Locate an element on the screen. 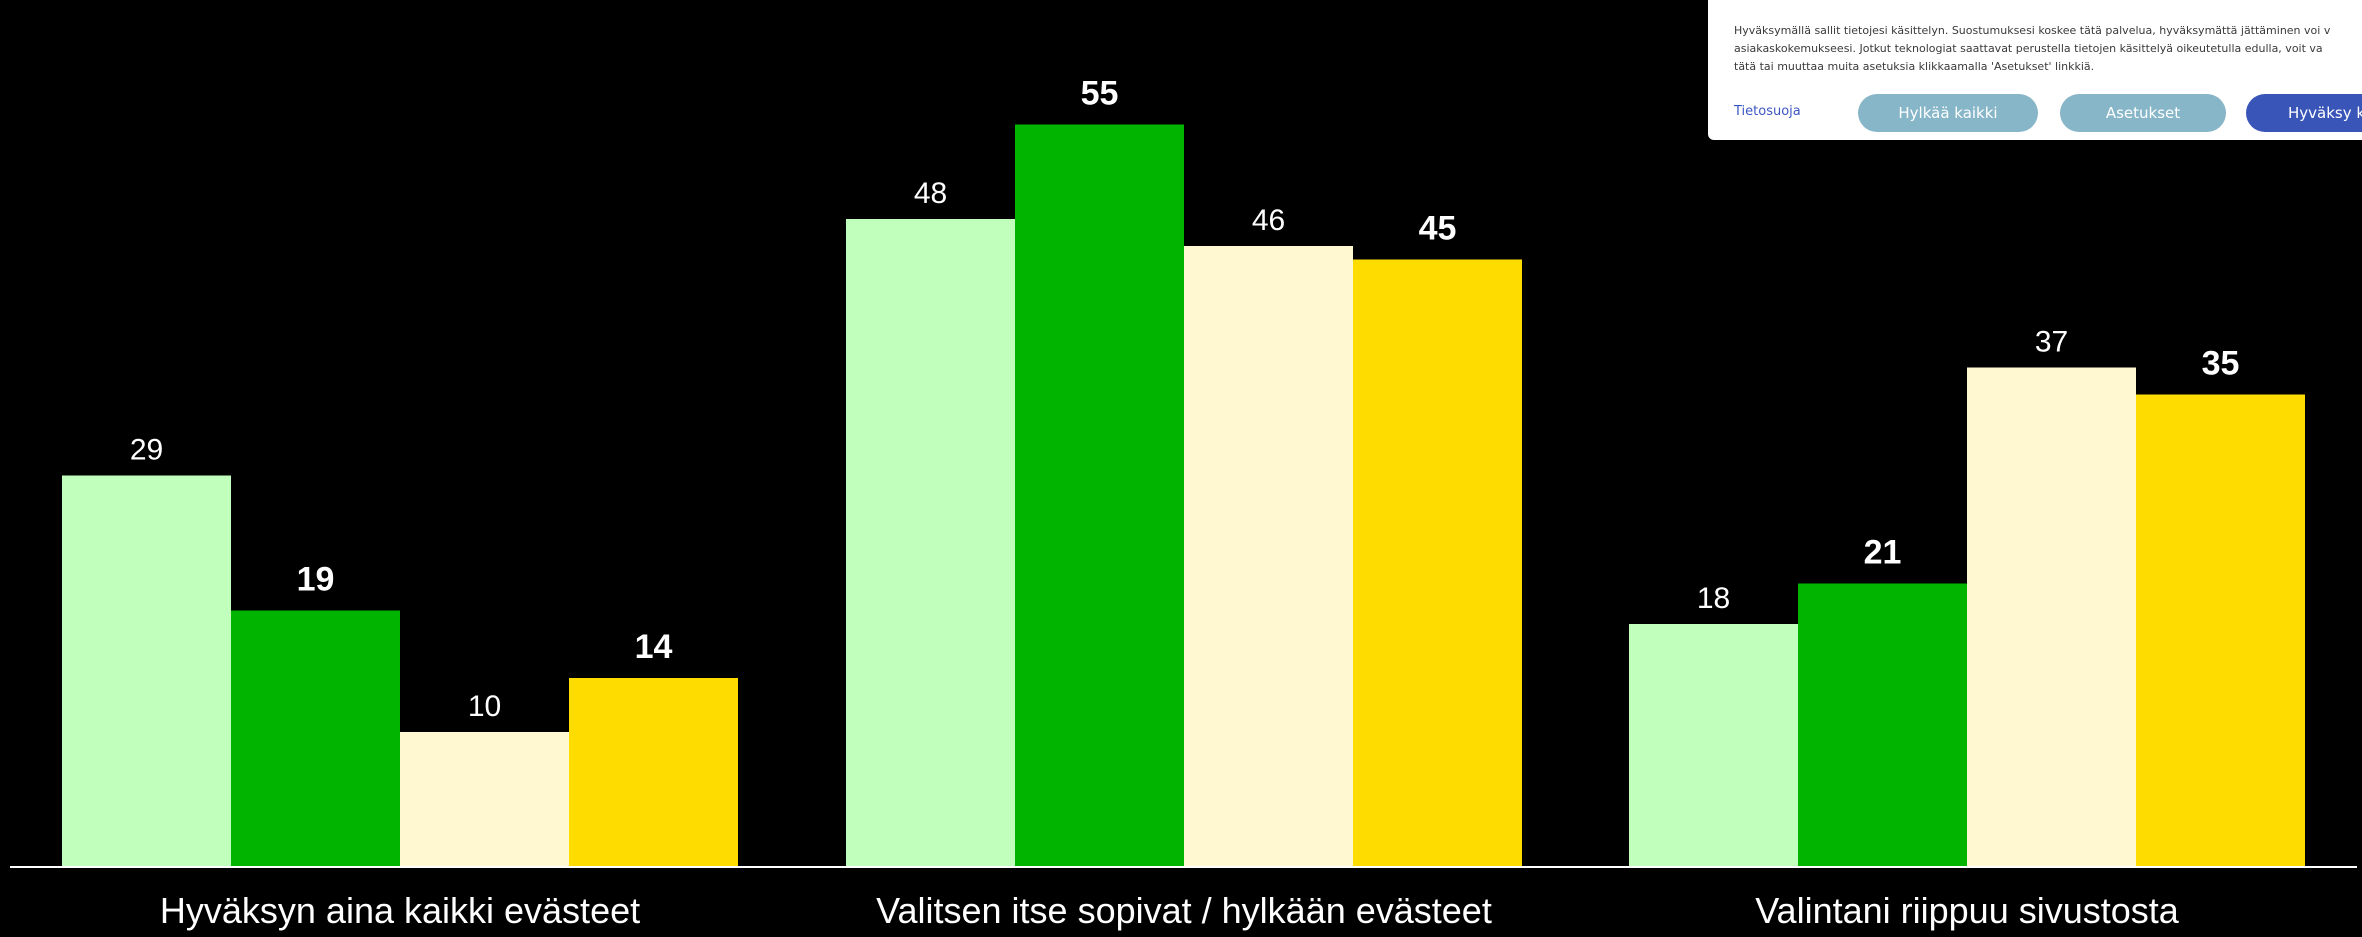  settings-button: Asetukset is located at coordinates (2143, 113).